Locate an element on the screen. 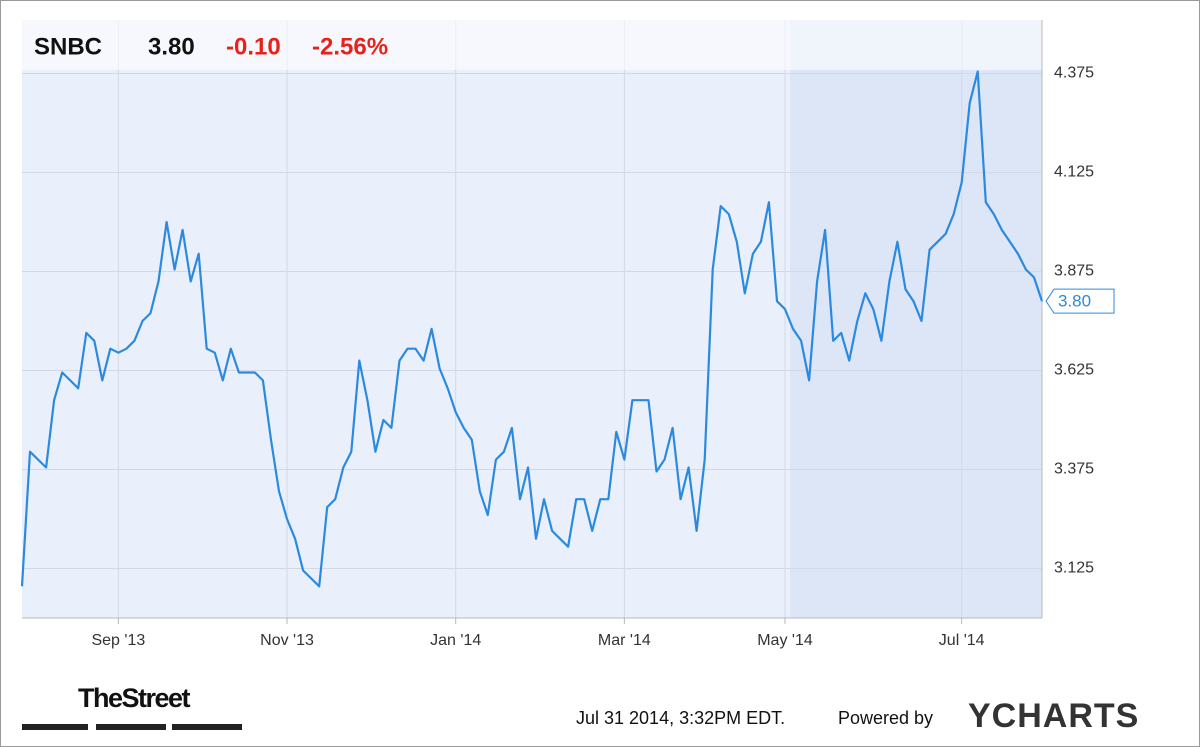  last-price-label: 3.80 is located at coordinates (1080, 301).